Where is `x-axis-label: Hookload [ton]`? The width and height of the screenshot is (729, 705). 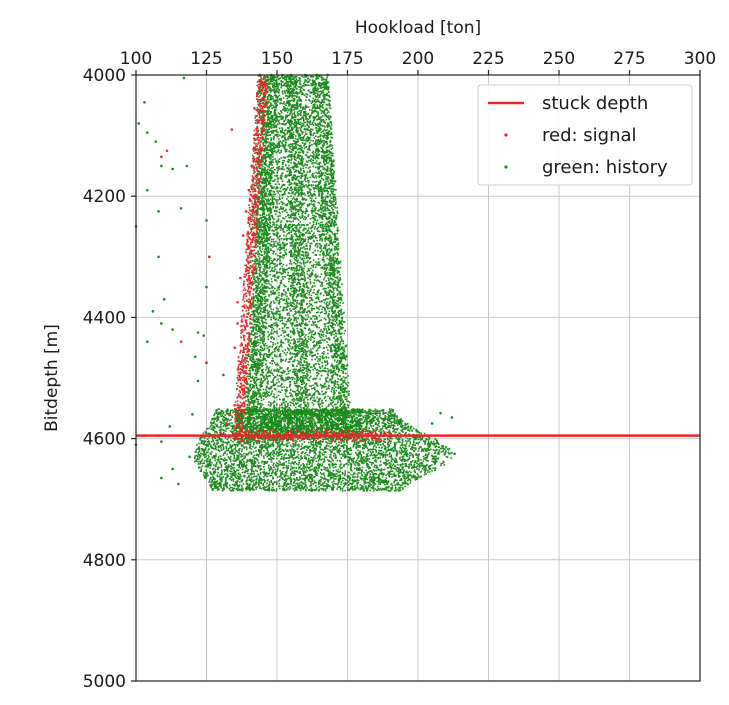 x-axis-label: Hookload [ton] is located at coordinates (418, 28).